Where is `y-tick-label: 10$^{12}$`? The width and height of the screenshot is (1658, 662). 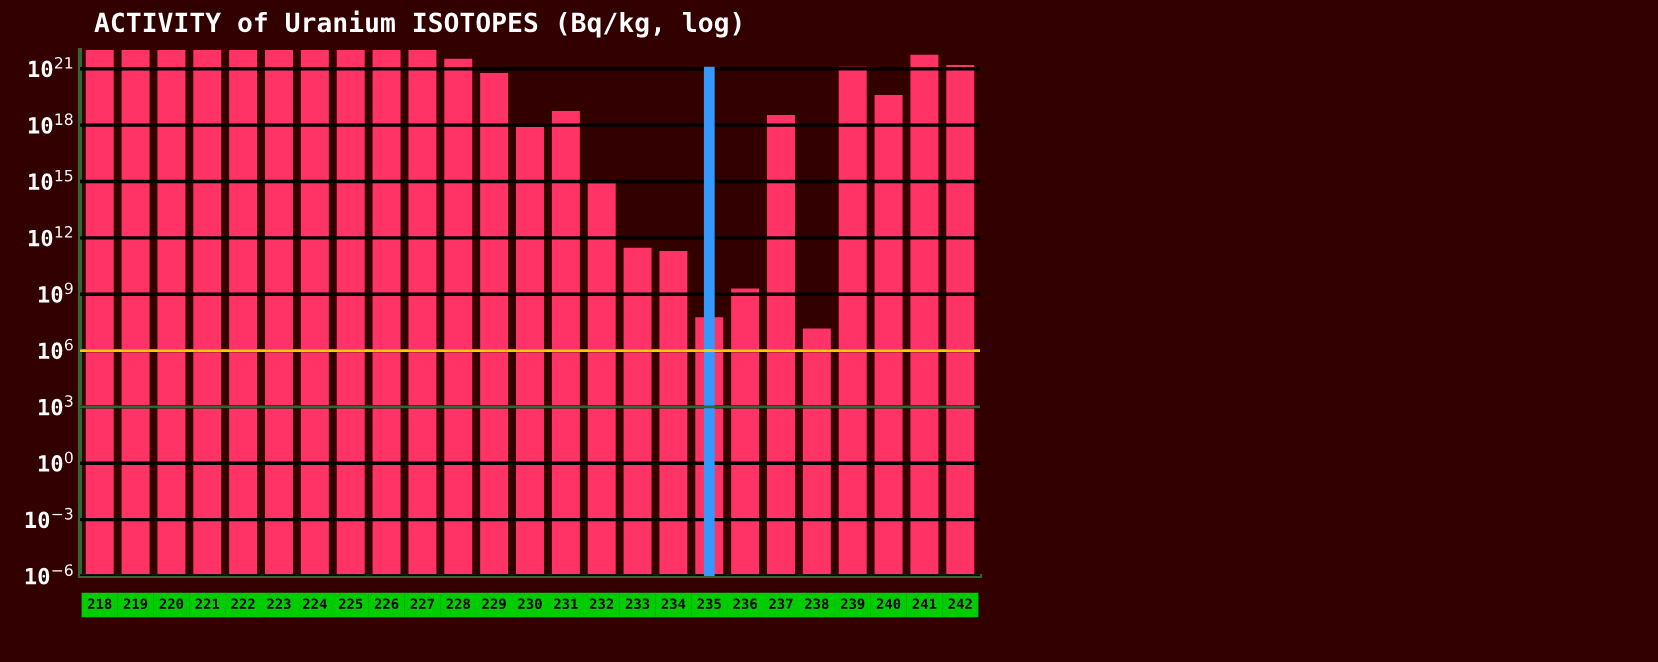 y-tick-label: 10$^{12}$ is located at coordinates (50, 236).